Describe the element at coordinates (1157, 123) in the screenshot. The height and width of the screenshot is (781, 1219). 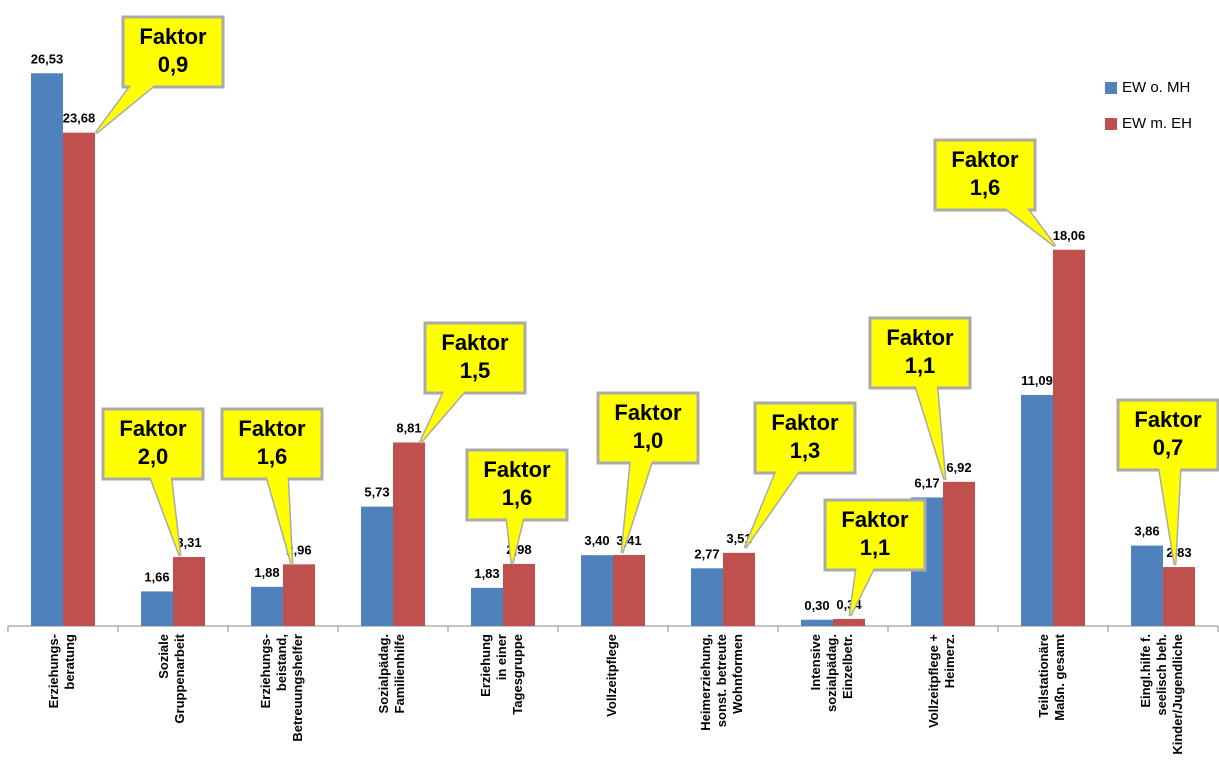
I see `legend-label: EW m. EH` at that location.